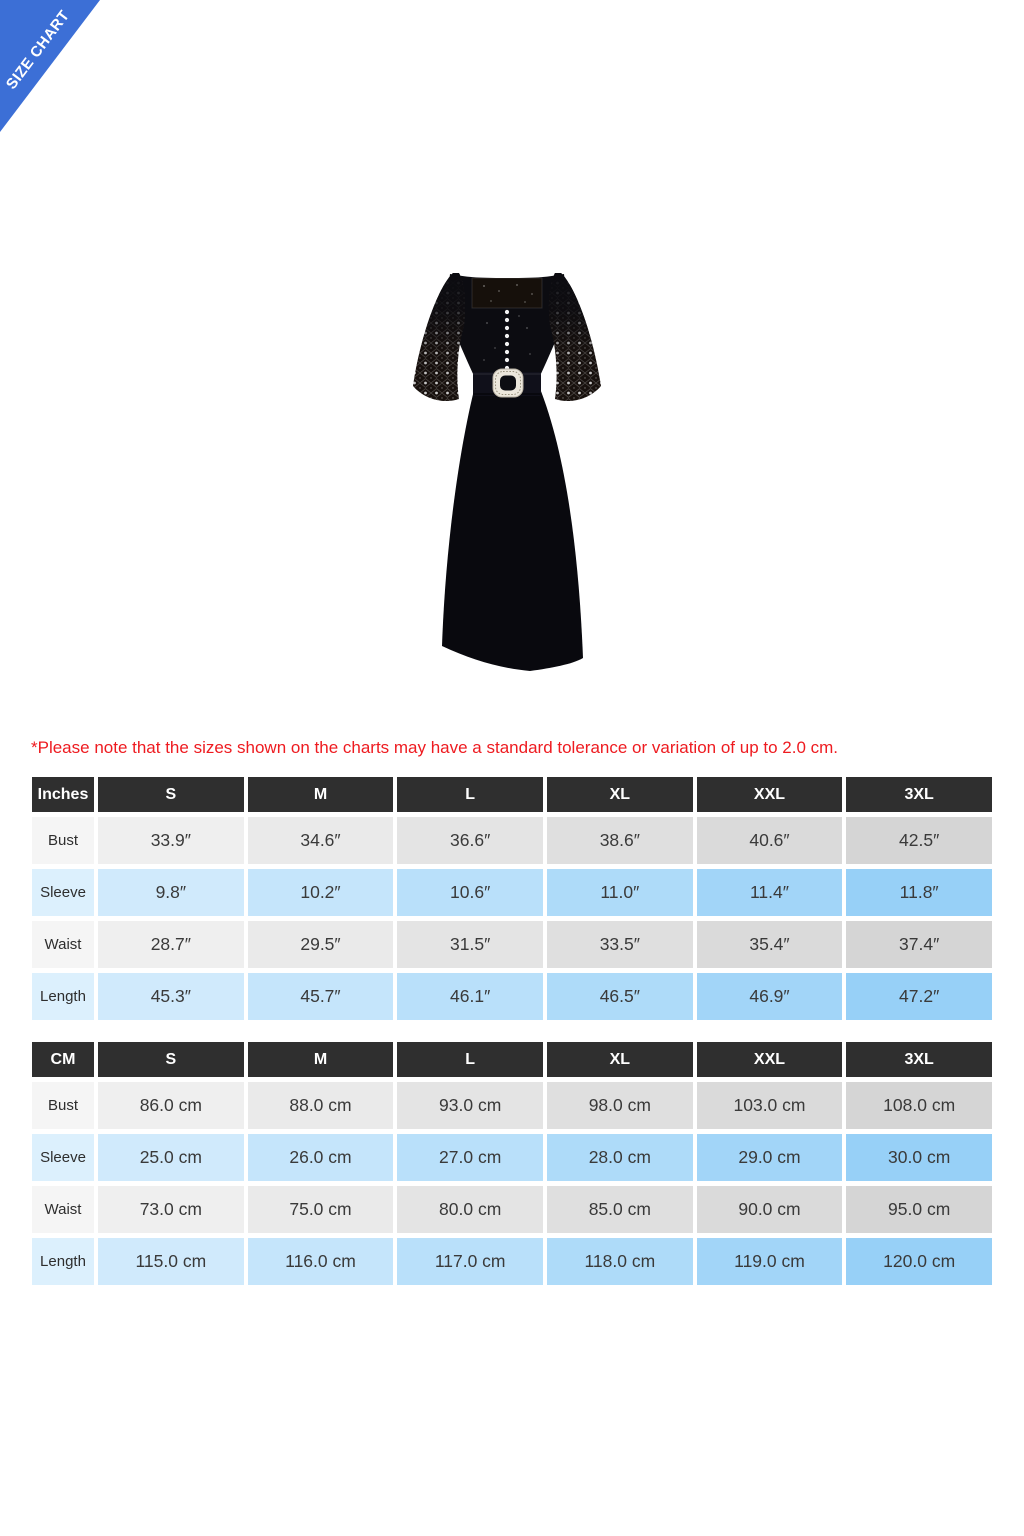 The width and height of the screenshot is (1024, 1536). I want to click on size-value: 10.6″, so click(470, 892).